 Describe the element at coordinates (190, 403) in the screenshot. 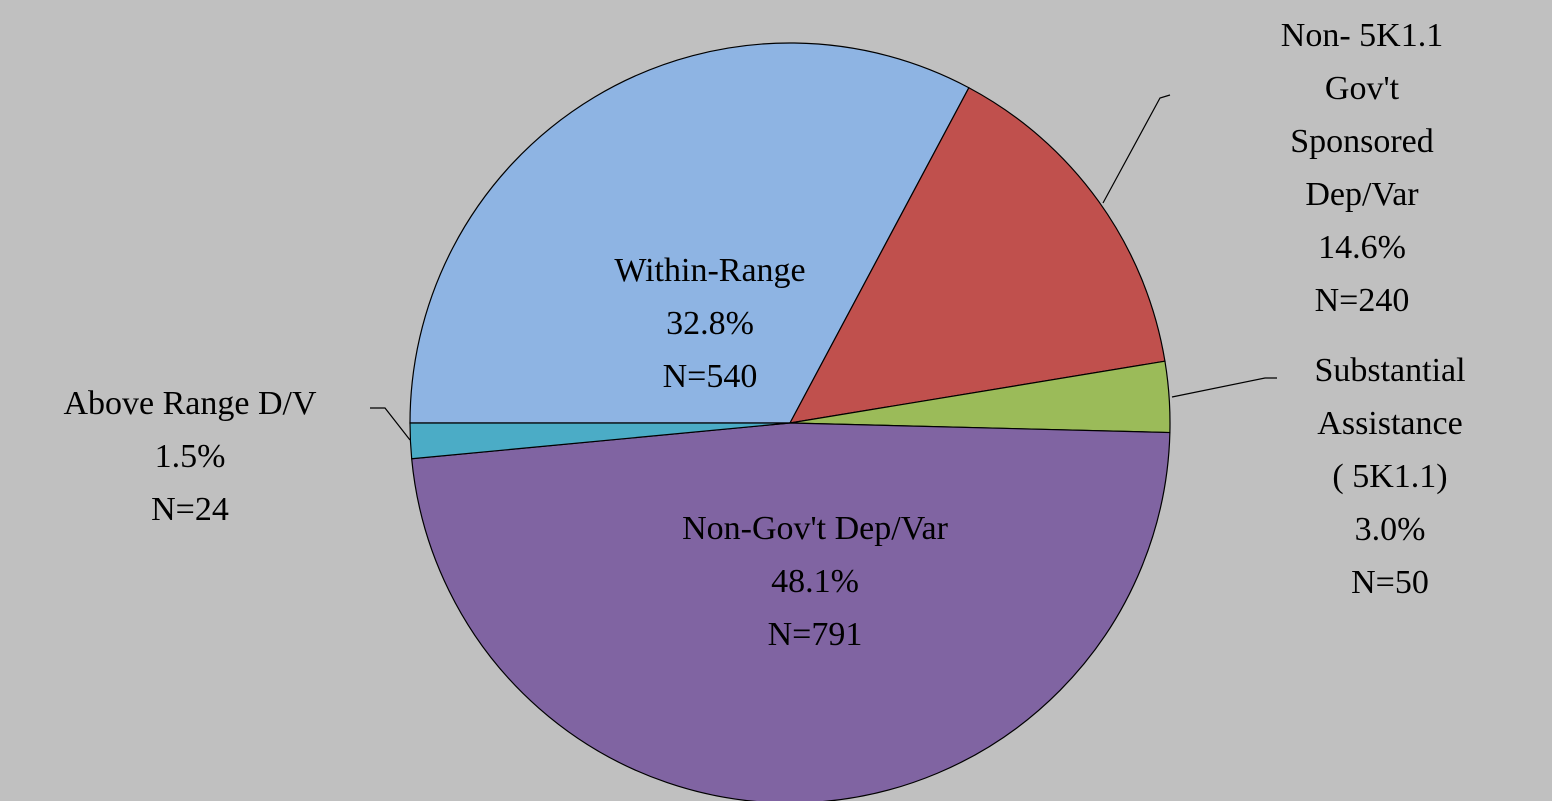

I see `category-label: Above Range D/V` at that location.